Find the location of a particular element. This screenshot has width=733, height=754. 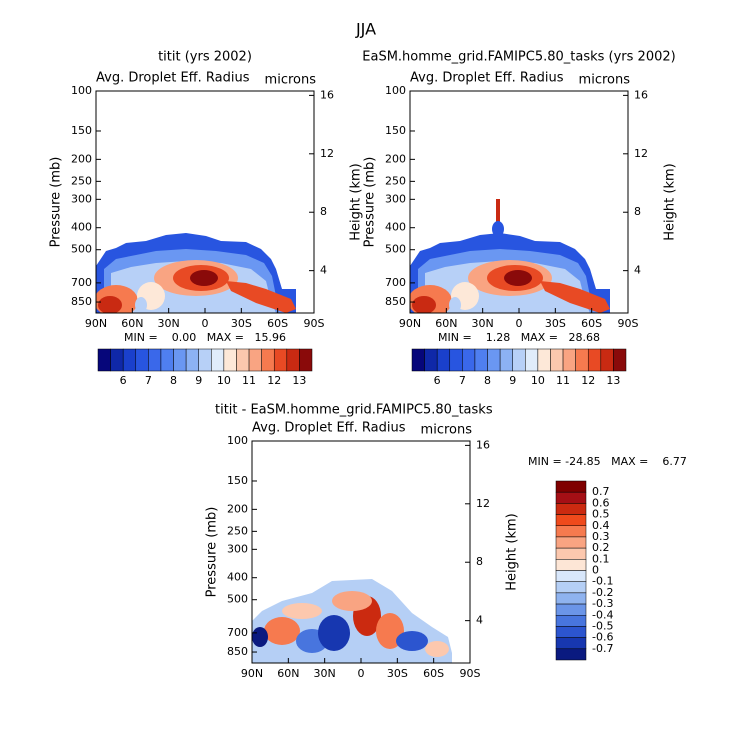

y-tick-label: 400 is located at coordinates (237, 577).